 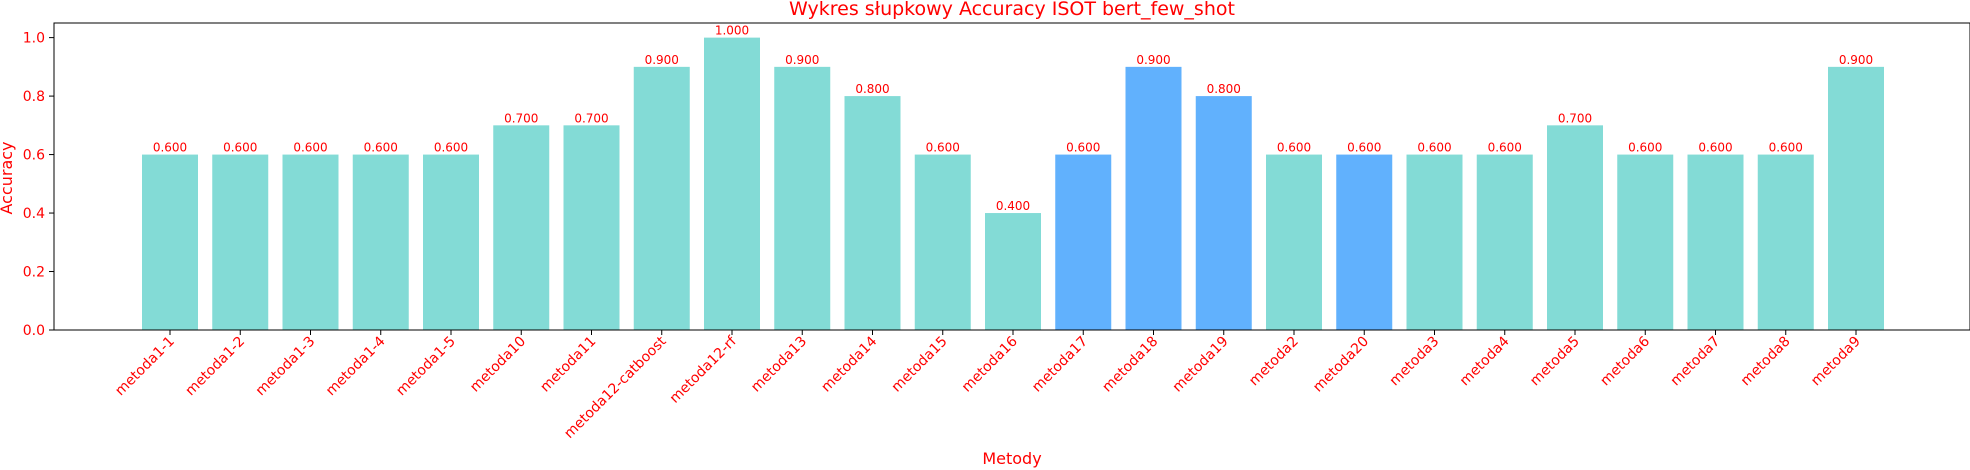 What do you see at coordinates (426, 367) in the screenshot?
I see `x-tick-label-metoda1-5: metoda1-5` at bounding box center [426, 367].